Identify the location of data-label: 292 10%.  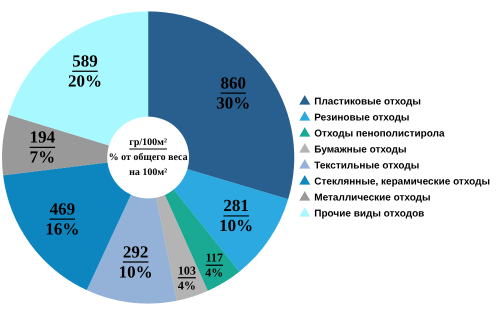
(135, 262).